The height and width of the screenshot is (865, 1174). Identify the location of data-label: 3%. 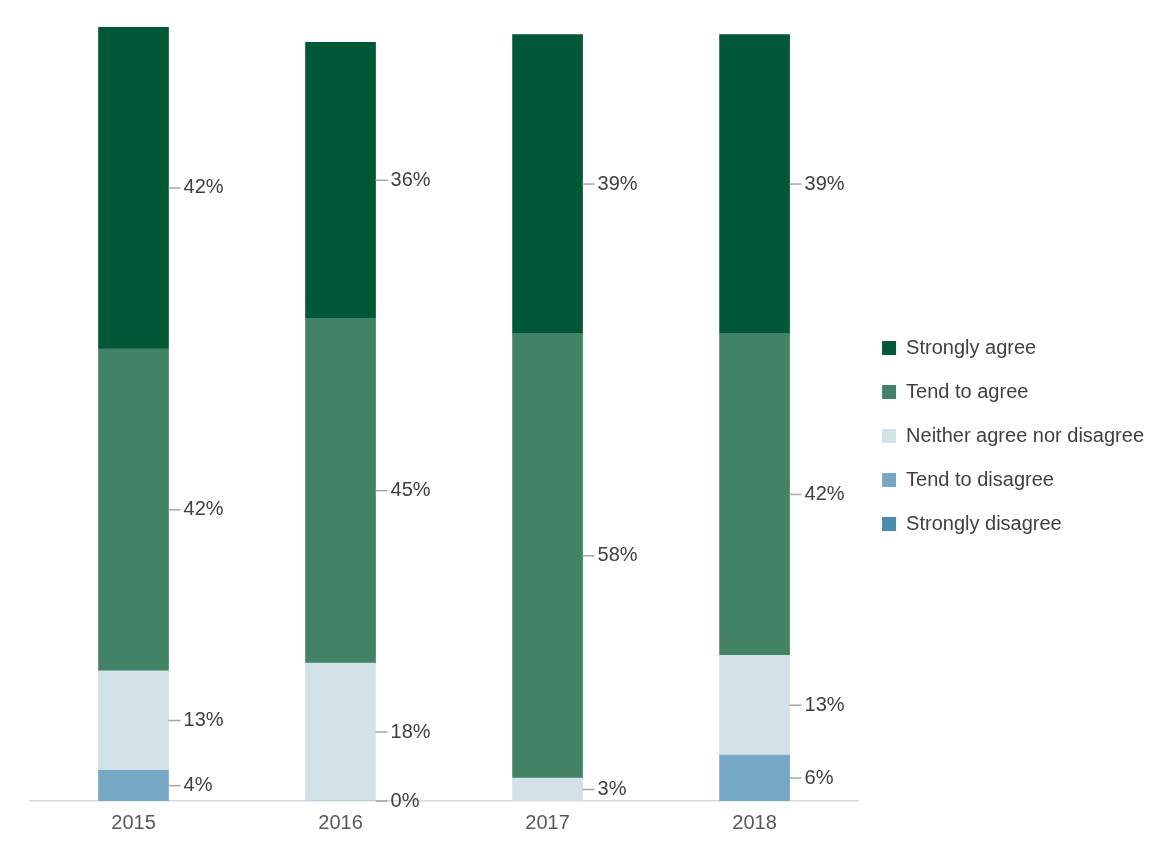
(612, 788).